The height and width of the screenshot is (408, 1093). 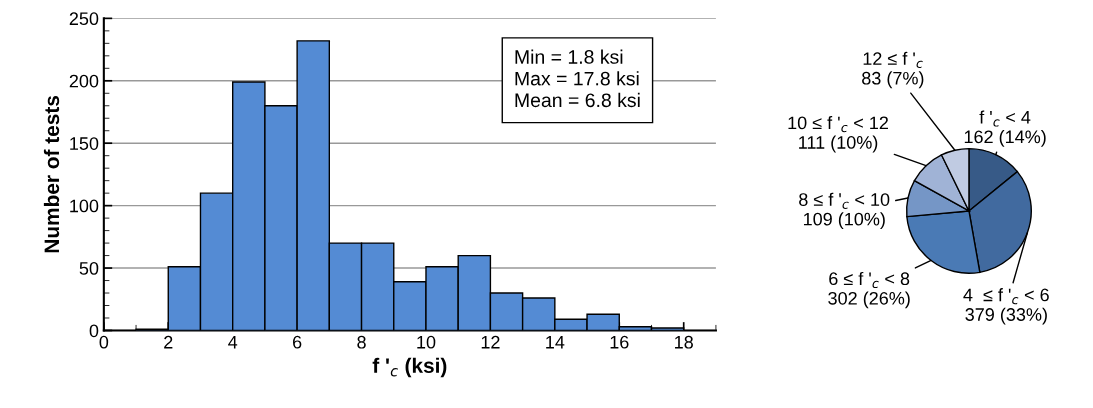 What do you see at coordinates (555, 342) in the screenshot?
I see `x-tick-label: 14` at bounding box center [555, 342].